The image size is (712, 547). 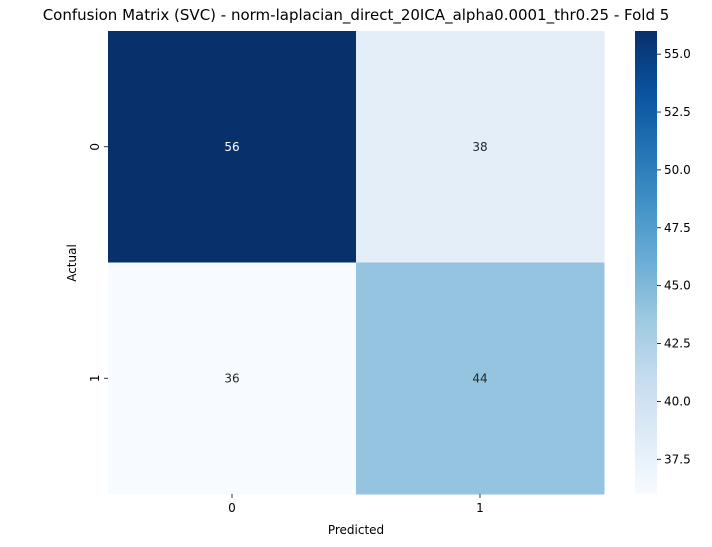 I want to click on cell-value-r1-c0: 36, so click(x=231, y=378).